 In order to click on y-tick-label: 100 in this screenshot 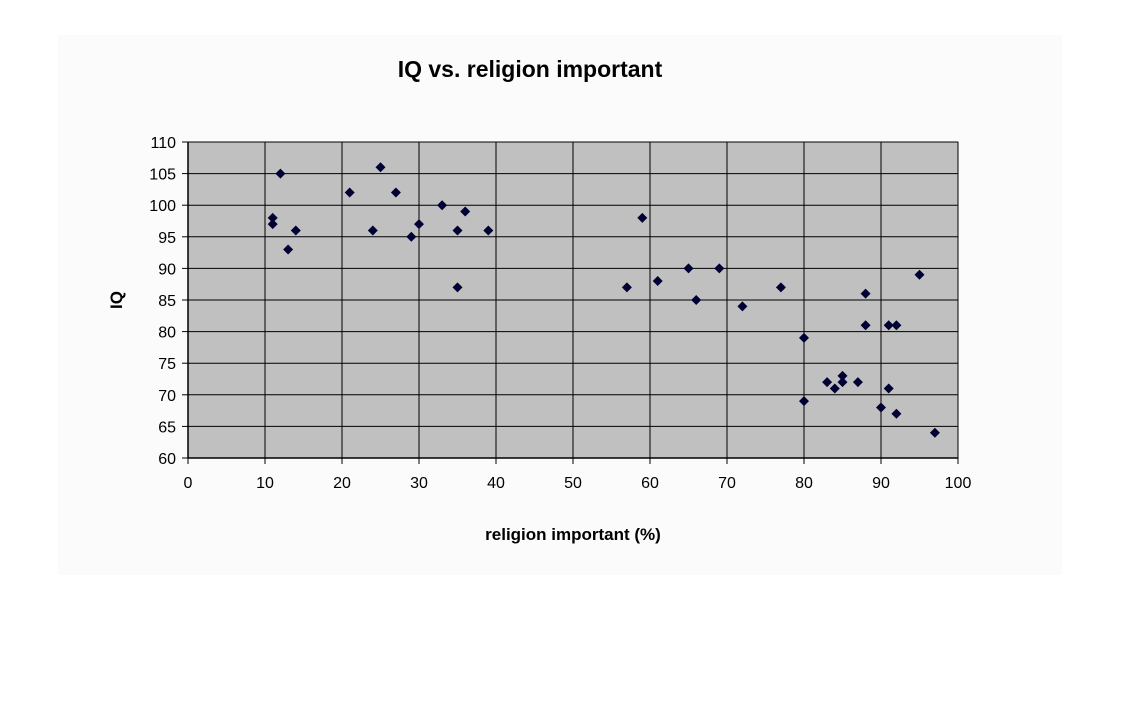, I will do `click(162, 206)`.